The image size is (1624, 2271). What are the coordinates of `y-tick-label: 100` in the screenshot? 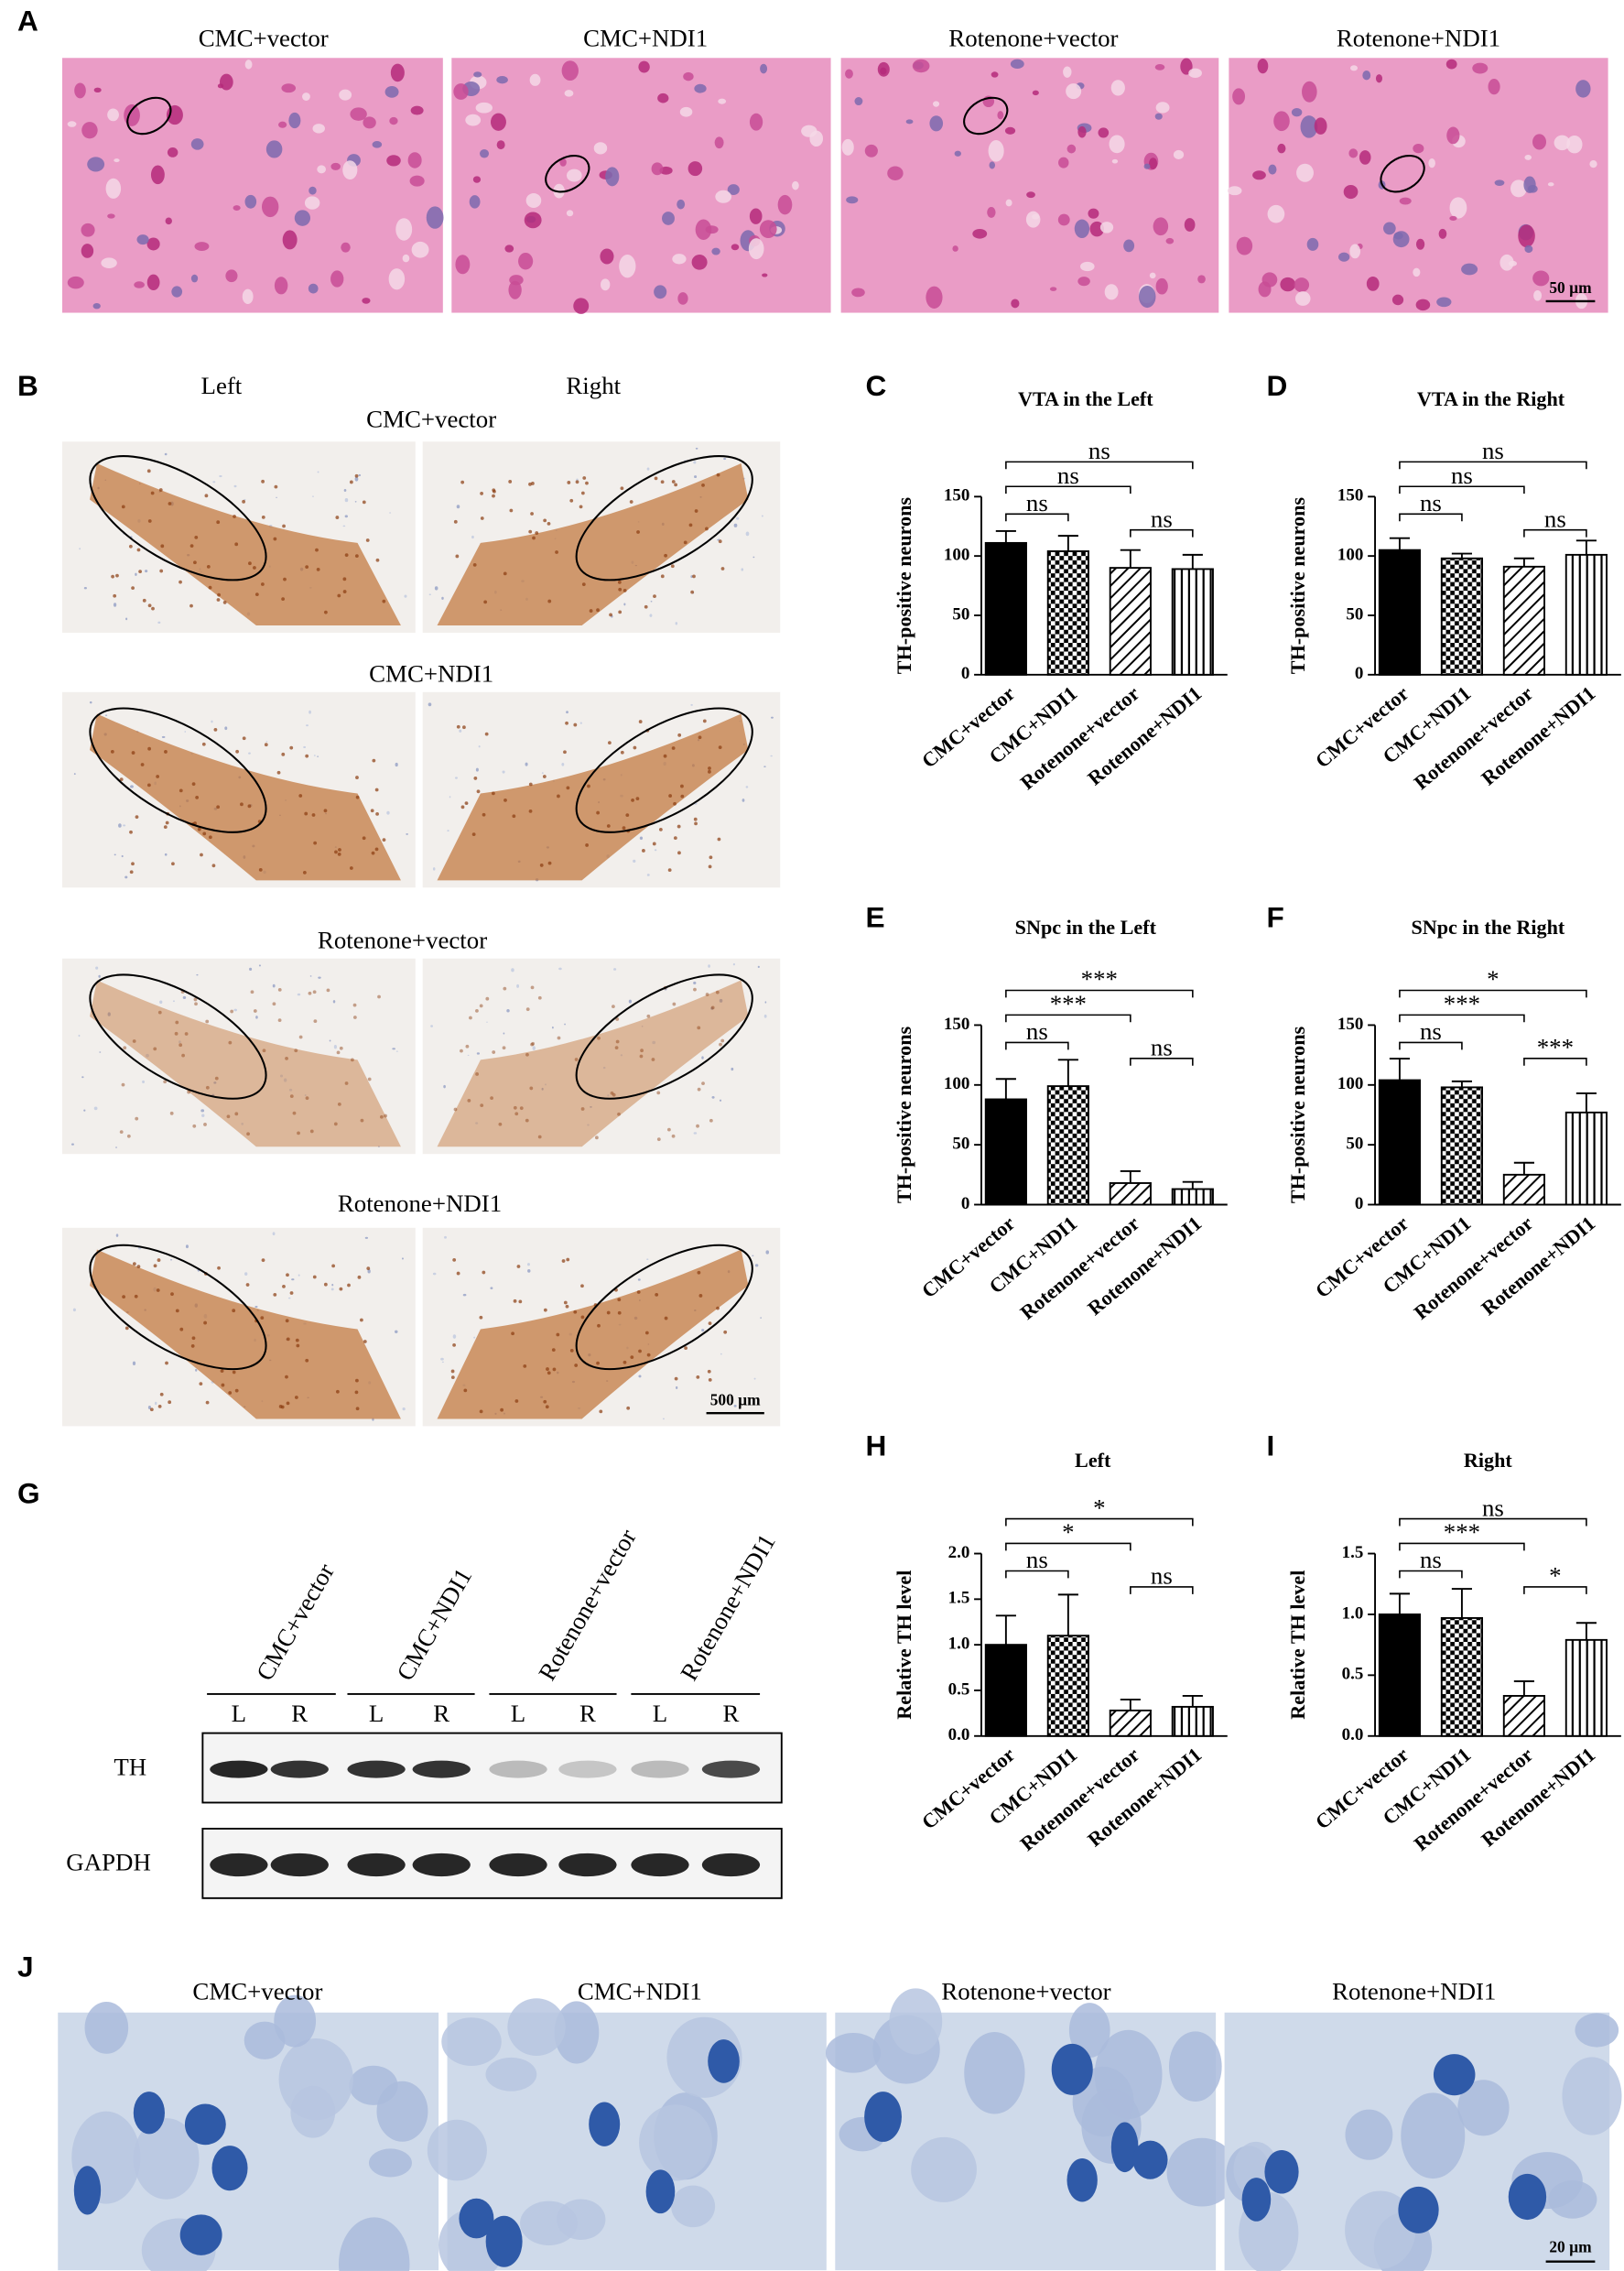 It's located at (1350, 1084).